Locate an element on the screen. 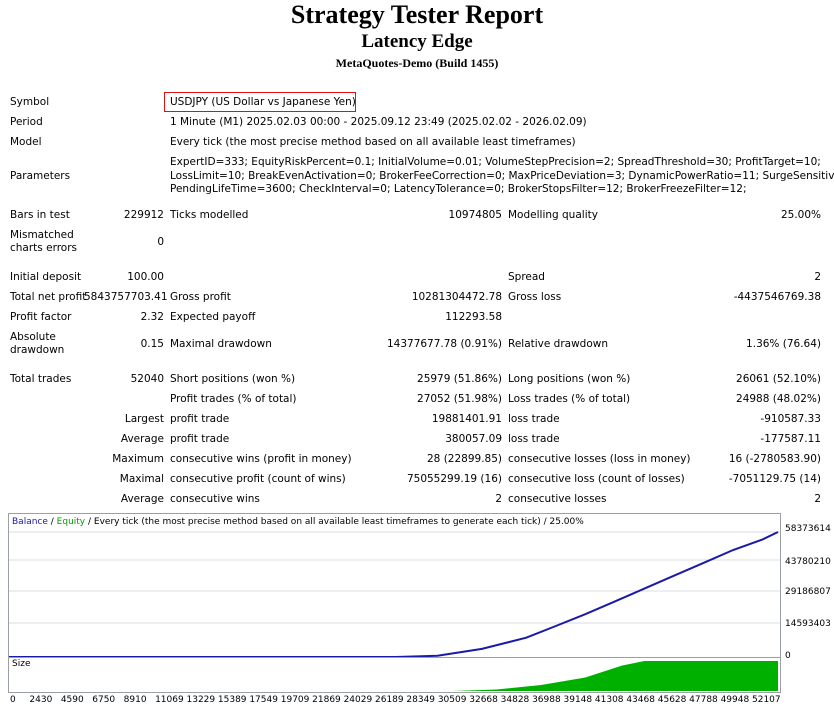  y-tick-label: 58373614 is located at coordinates (808, 529).